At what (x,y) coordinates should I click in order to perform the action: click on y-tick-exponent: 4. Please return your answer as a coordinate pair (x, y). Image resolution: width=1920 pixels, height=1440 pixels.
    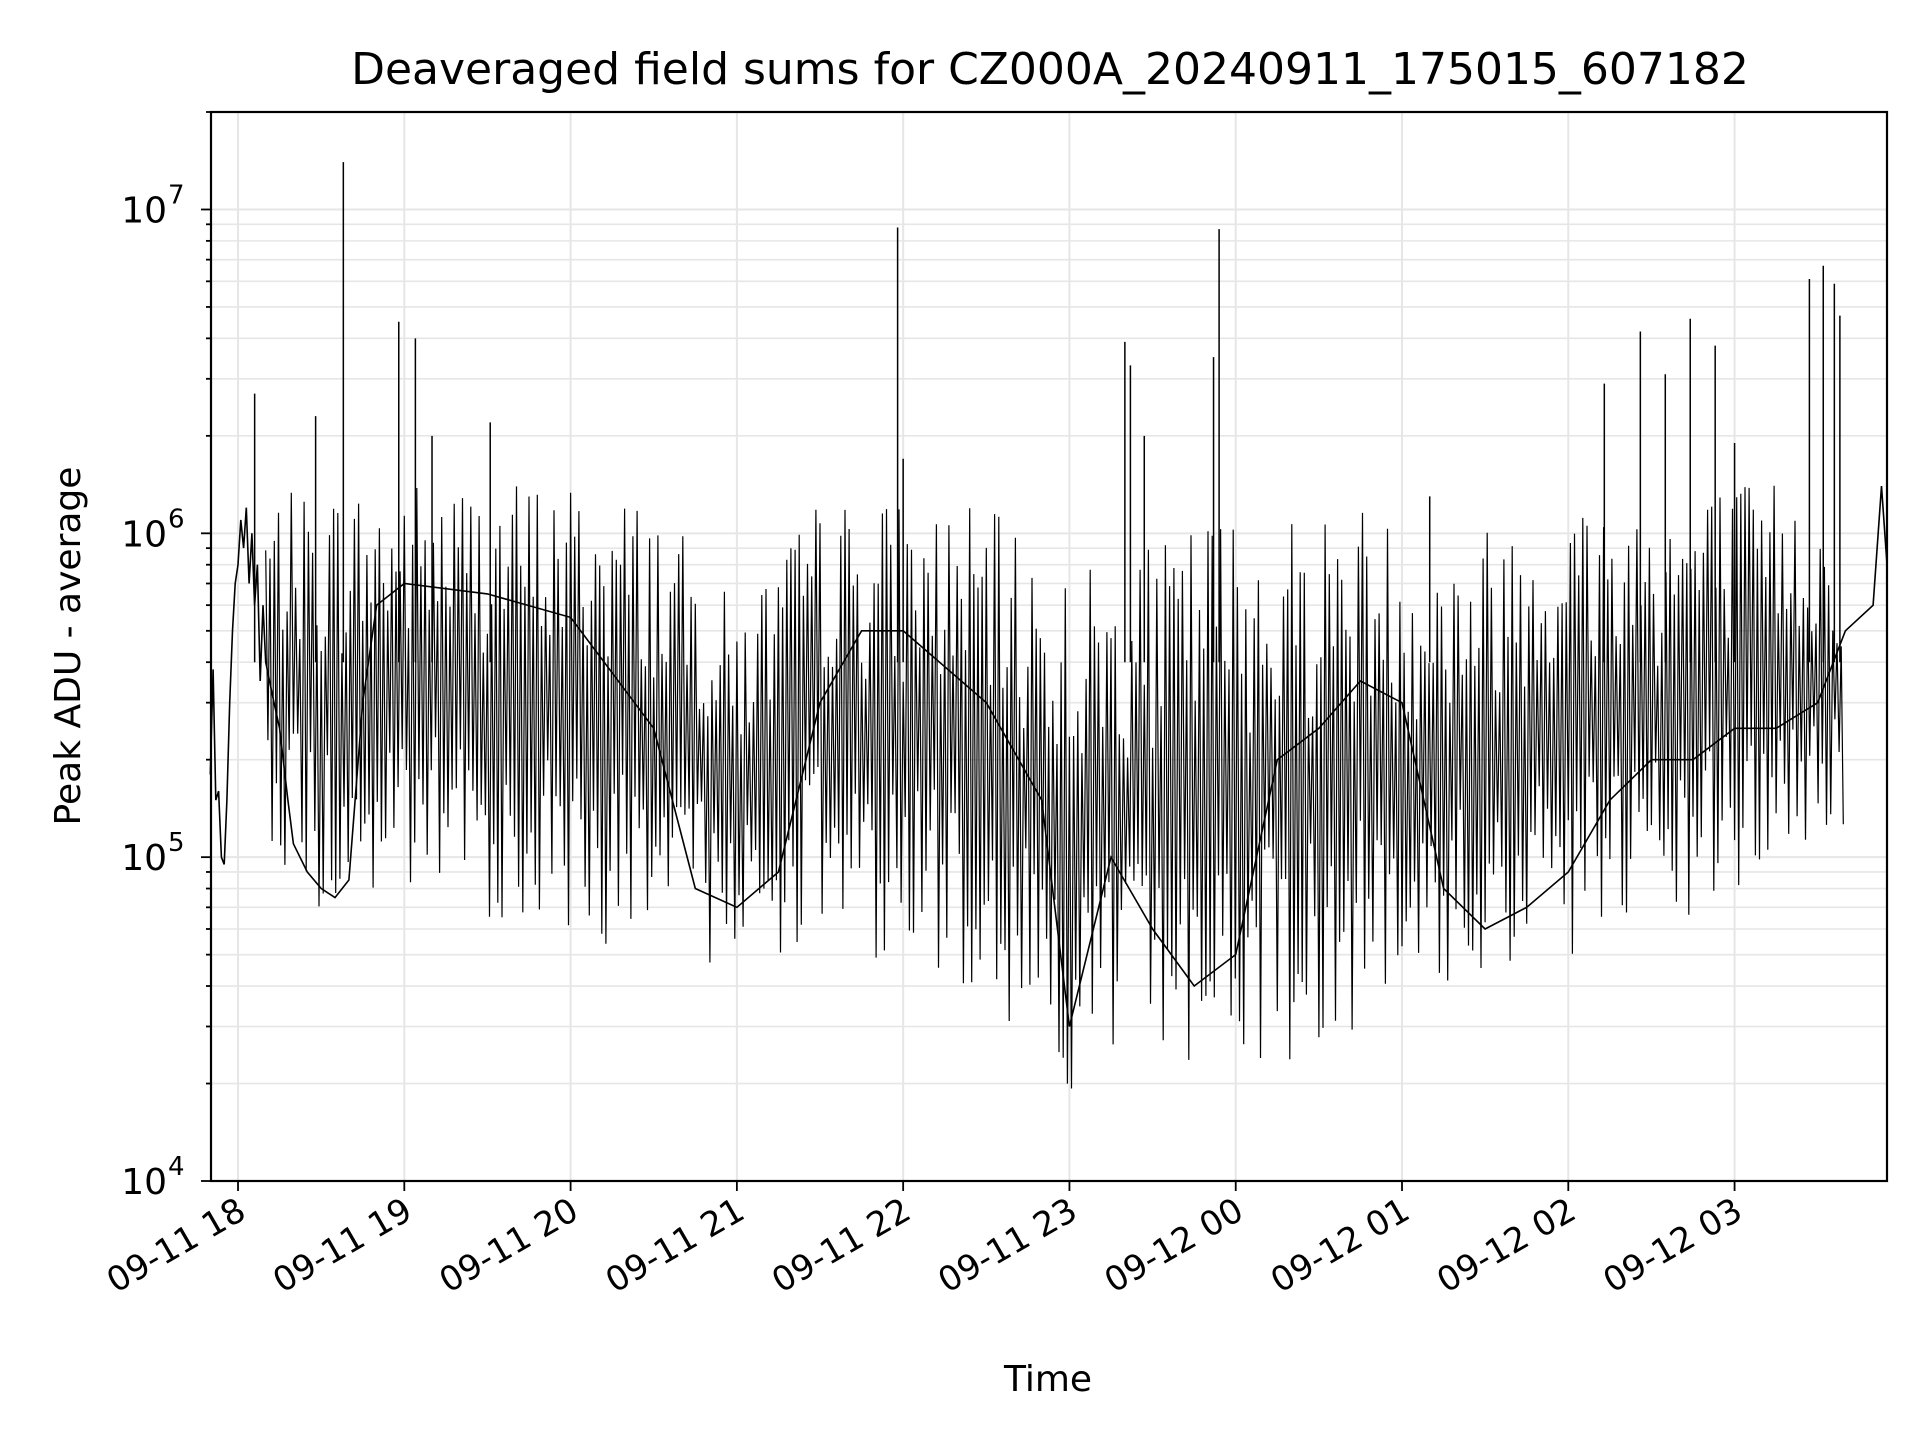
    Looking at the image, I should click on (176, 1167).